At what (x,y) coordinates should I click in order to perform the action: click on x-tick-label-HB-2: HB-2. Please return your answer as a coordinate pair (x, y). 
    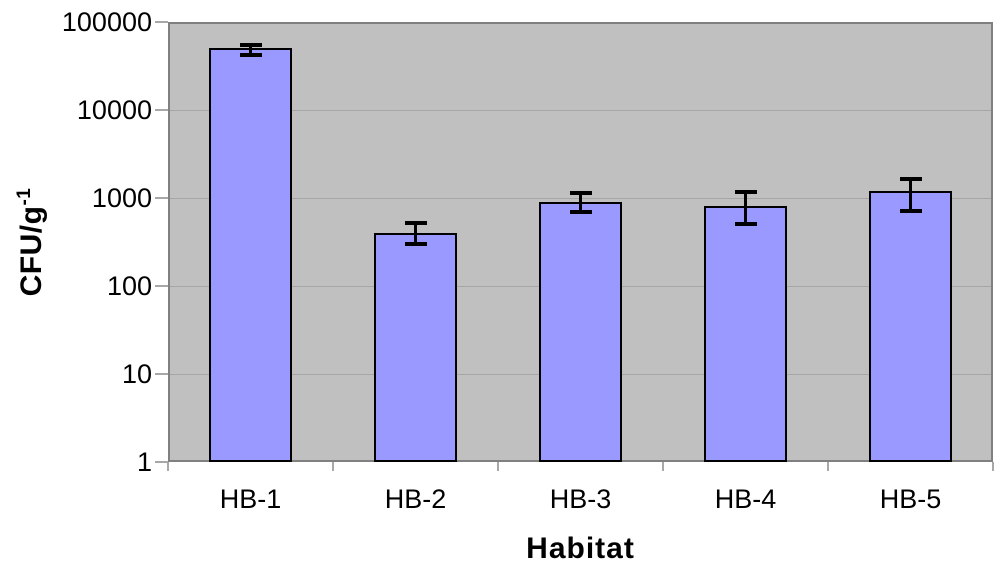
    Looking at the image, I should click on (415, 499).